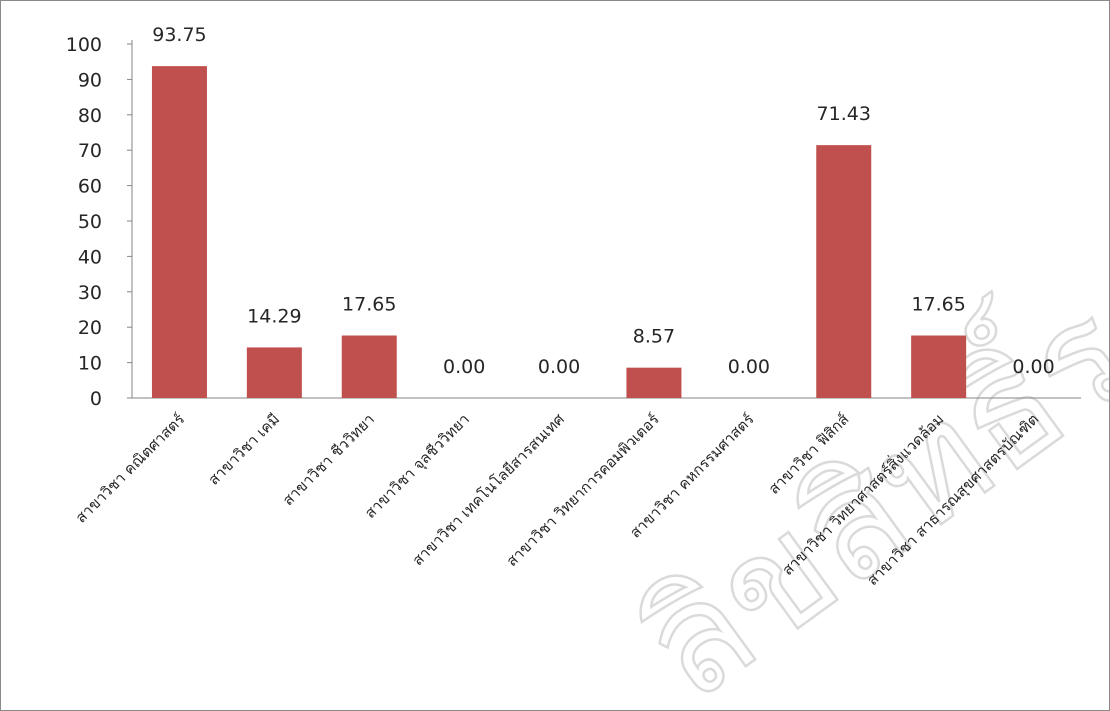  What do you see at coordinates (844, 114) in the screenshot?
I see `data-label: 71.43` at bounding box center [844, 114].